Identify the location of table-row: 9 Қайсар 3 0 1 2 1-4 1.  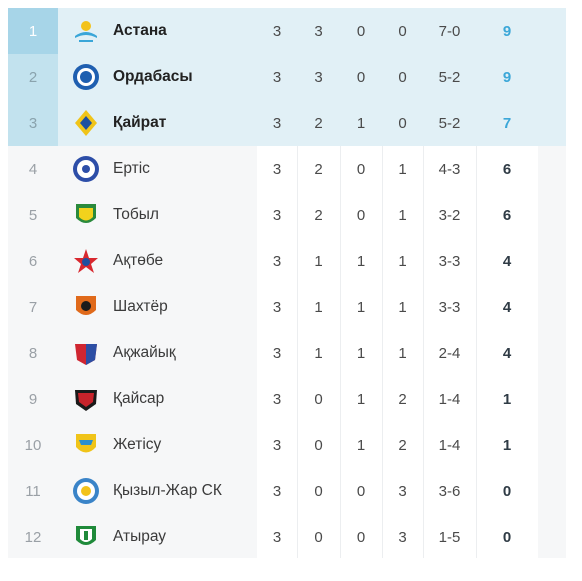
(287, 399).